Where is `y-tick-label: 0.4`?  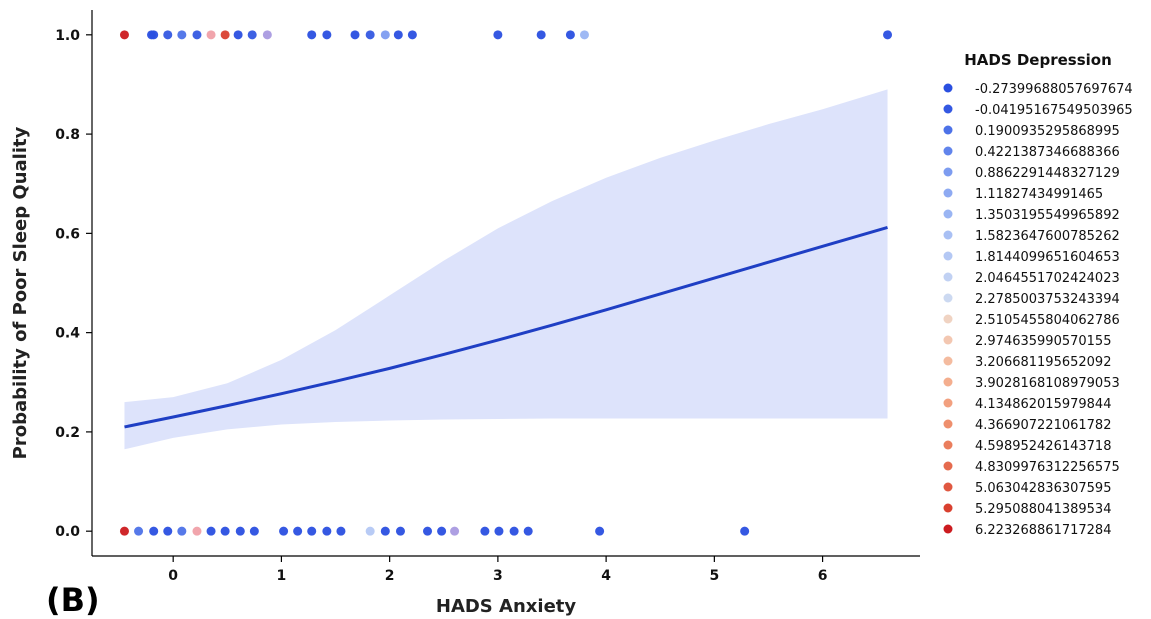
y-tick-label: 0.4 is located at coordinates (67, 334).